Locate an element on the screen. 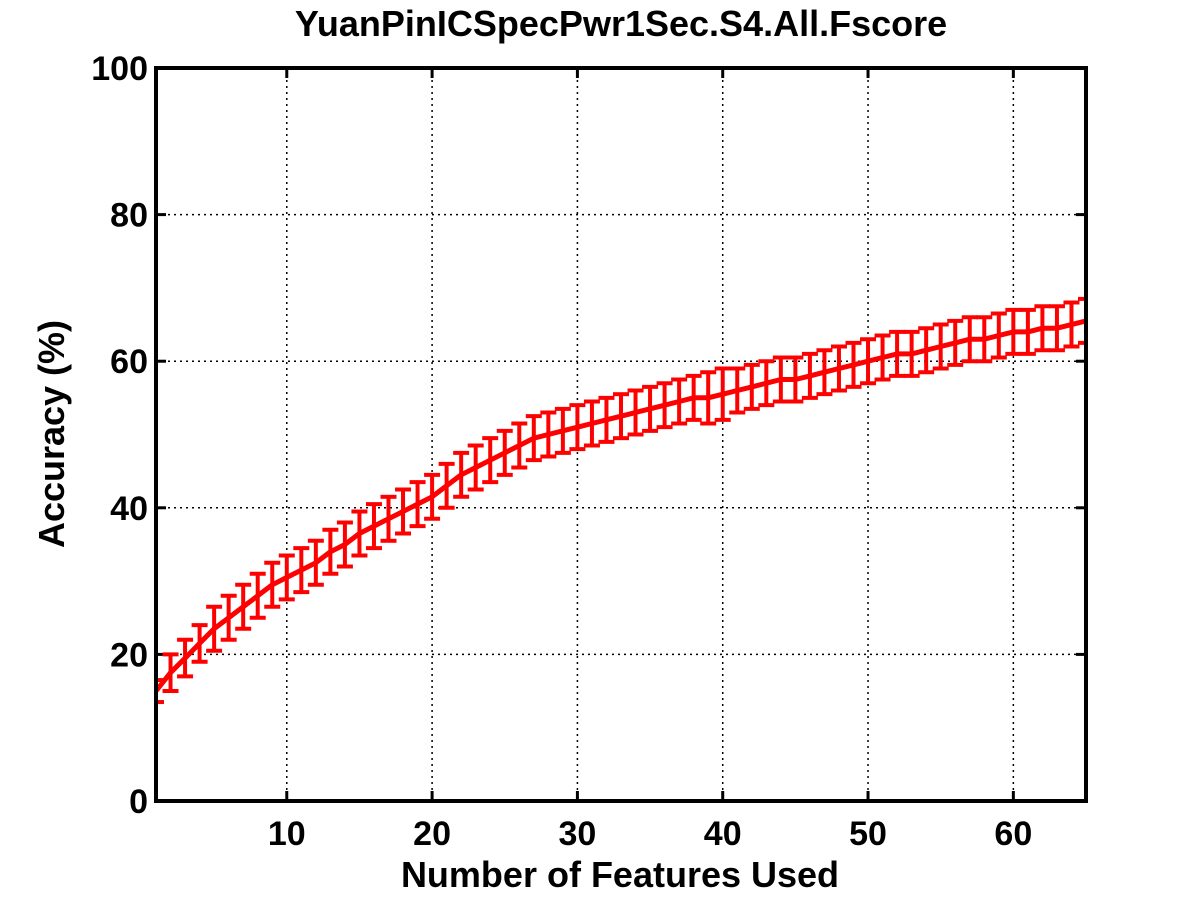  y-tick-label: 20 is located at coordinates (129, 655).